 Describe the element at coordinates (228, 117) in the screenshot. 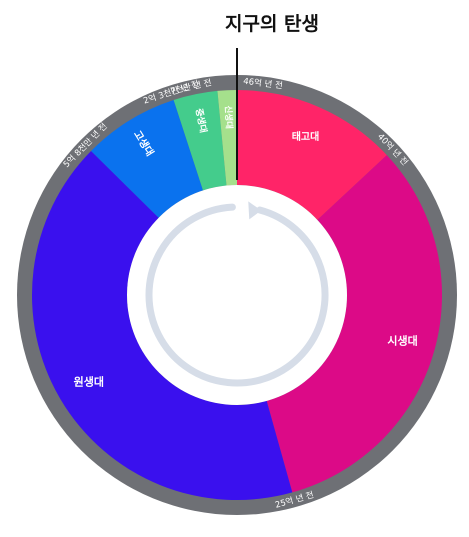

I see `era-label-6: 신생대` at that location.